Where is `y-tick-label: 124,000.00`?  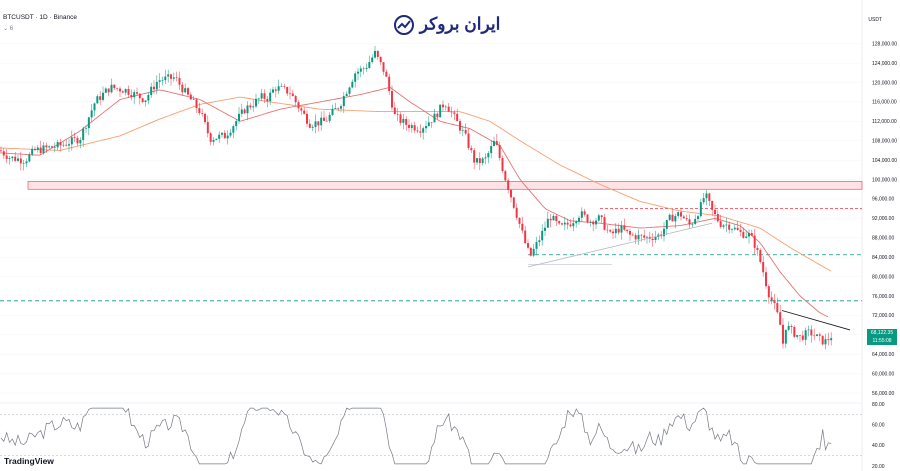
y-tick-label: 124,000.00 is located at coordinates (884, 64).